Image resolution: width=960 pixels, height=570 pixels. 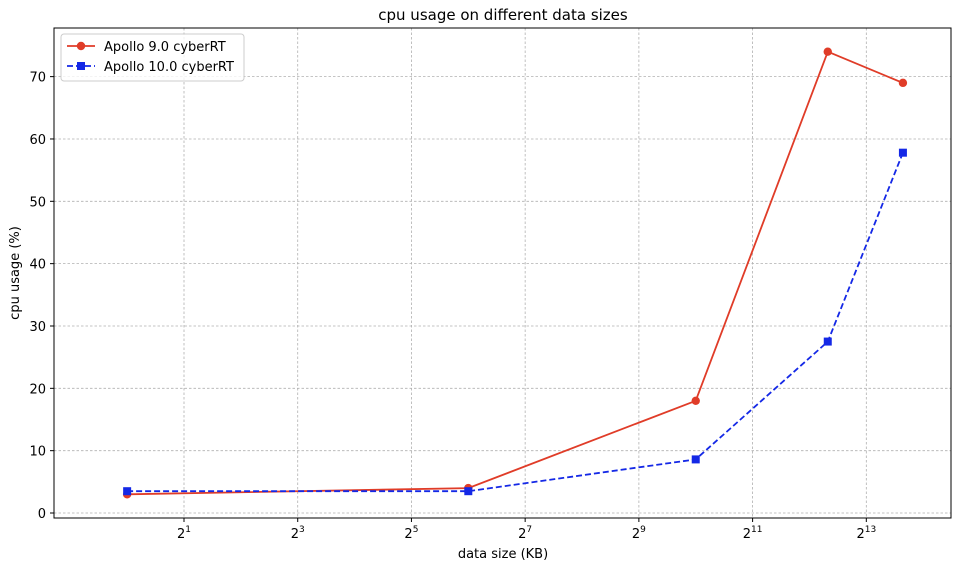 I want to click on y-tick-label: 0, so click(x=42, y=514).